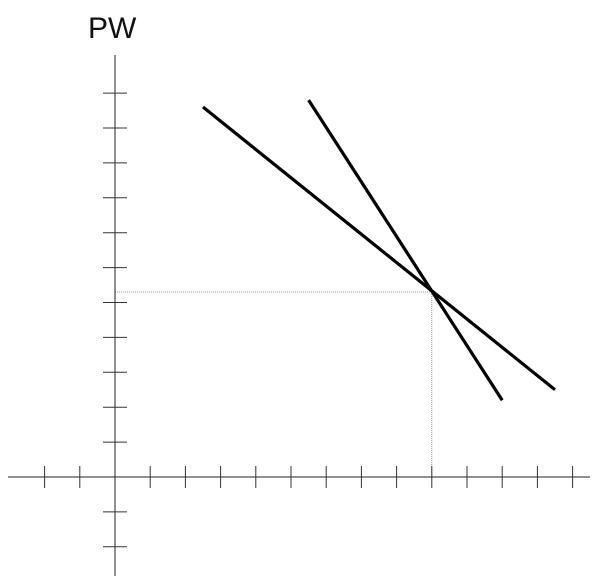 Image resolution: width=598 pixels, height=577 pixels. What do you see at coordinates (112, 28) in the screenshot?
I see `y-axis-title: PW` at bounding box center [112, 28].